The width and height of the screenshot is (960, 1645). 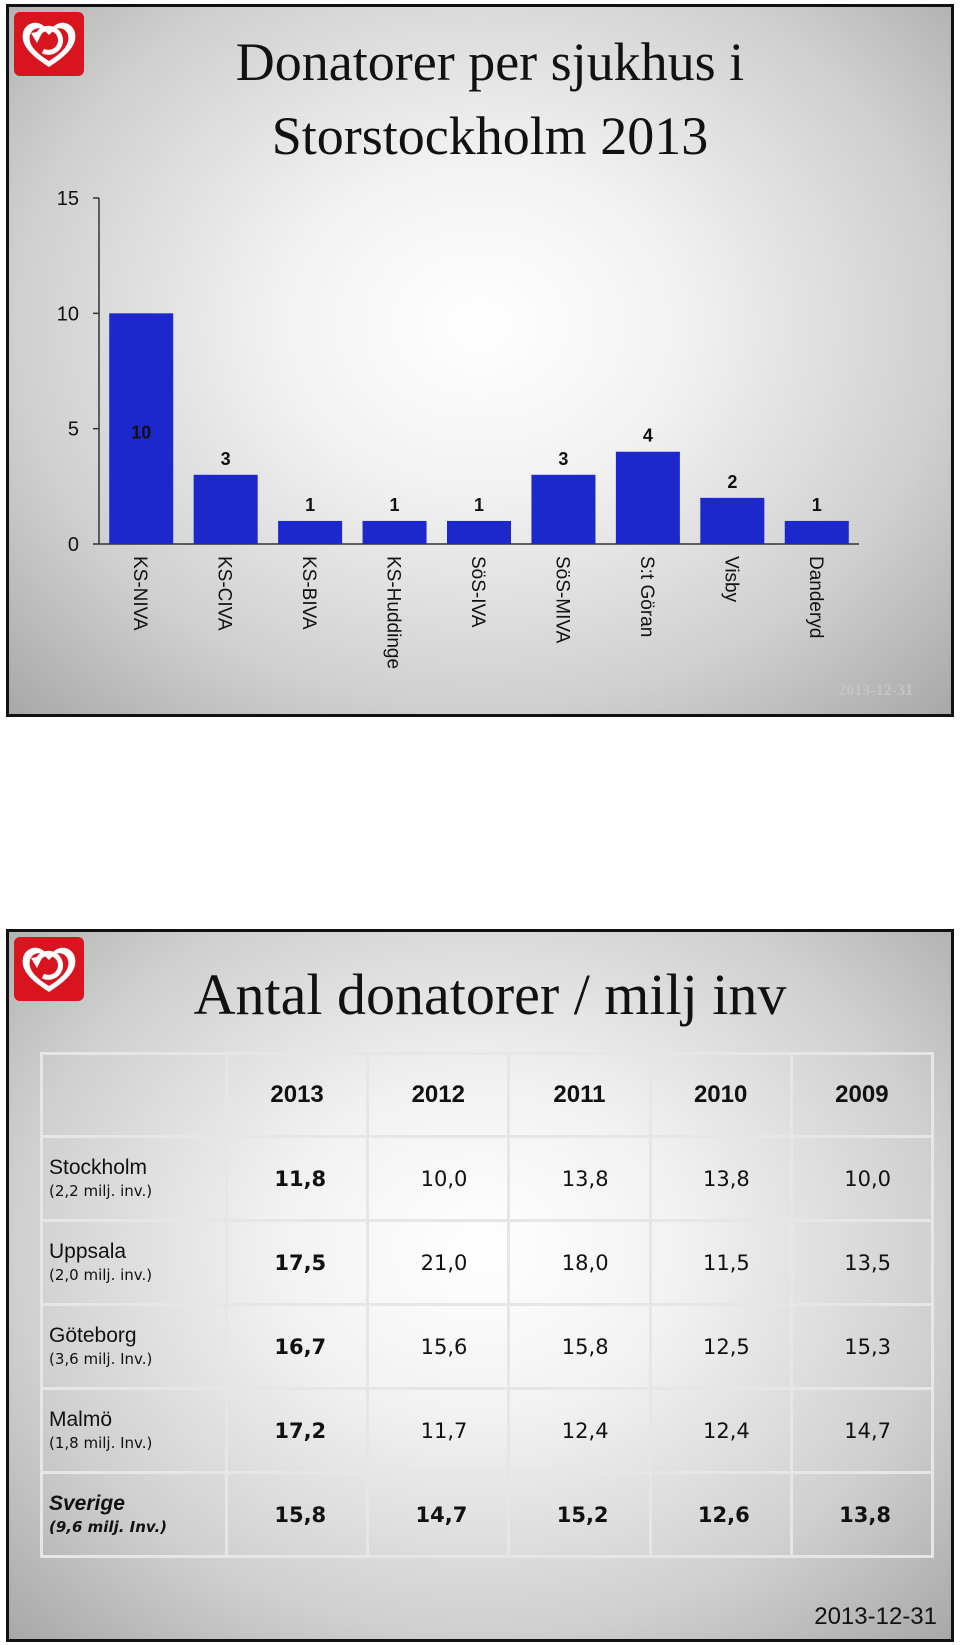 I want to click on region-population: (1,8 milj. Inv.), so click(x=101, y=1442).